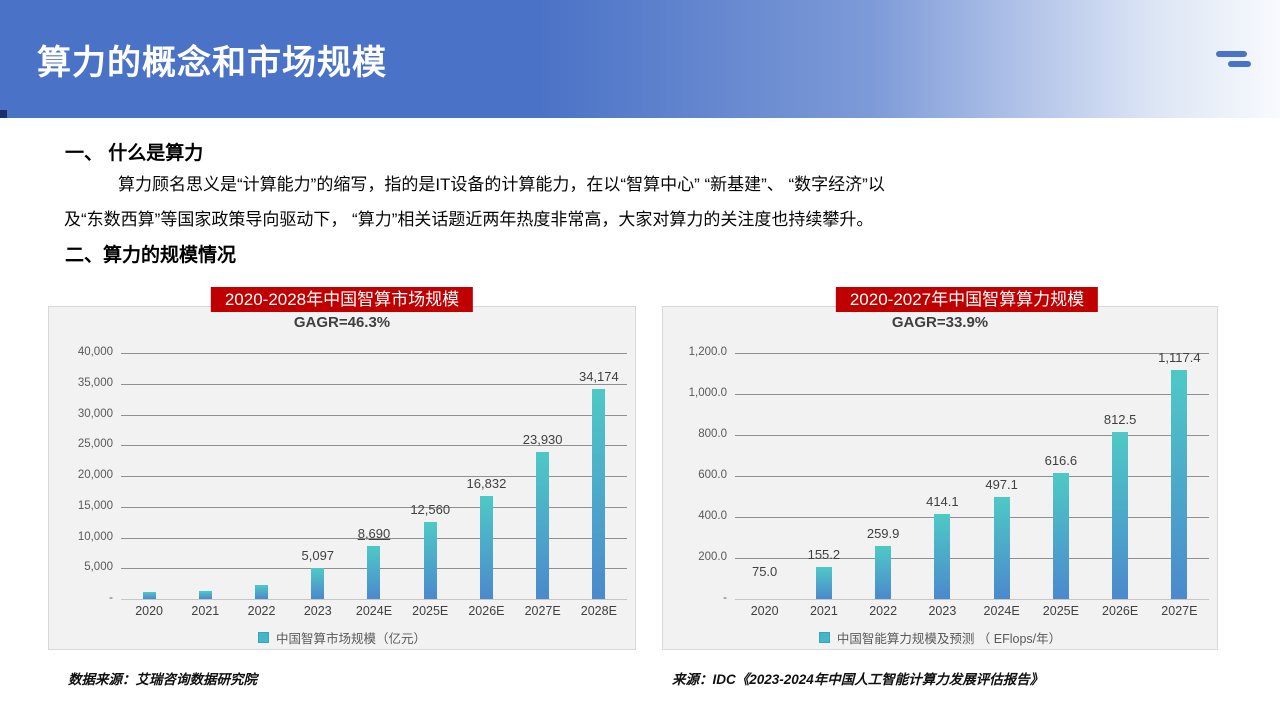  What do you see at coordinates (111, 598) in the screenshot?
I see `y-axis-tick-label: -` at bounding box center [111, 598].